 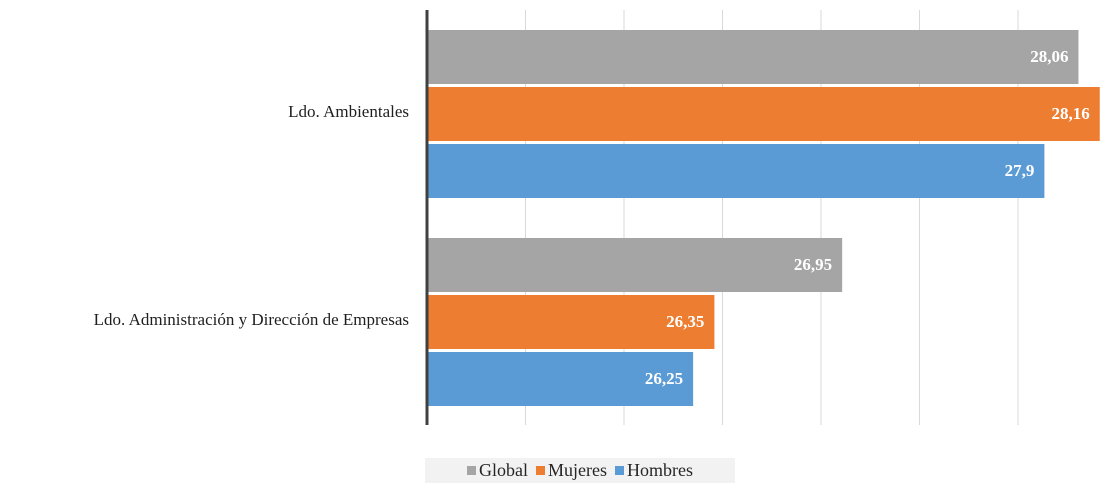 I want to click on legend-item-global: Global, so click(x=497, y=470).